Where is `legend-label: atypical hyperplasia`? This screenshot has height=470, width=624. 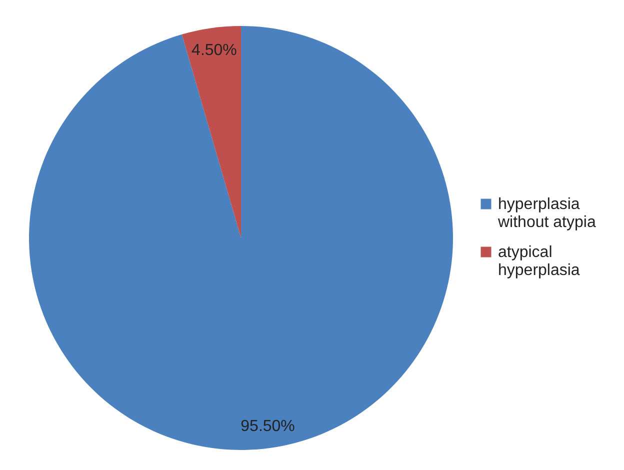 legend-label: atypical hyperplasia is located at coordinates (539, 261).